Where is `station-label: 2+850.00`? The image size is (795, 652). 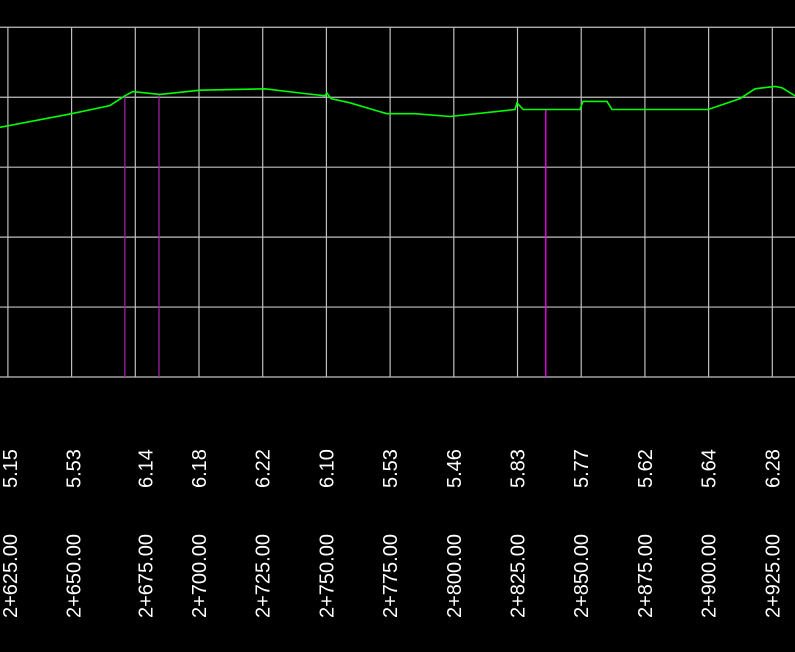 station-label: 2+850.00 is located at coordinates (582, 576).